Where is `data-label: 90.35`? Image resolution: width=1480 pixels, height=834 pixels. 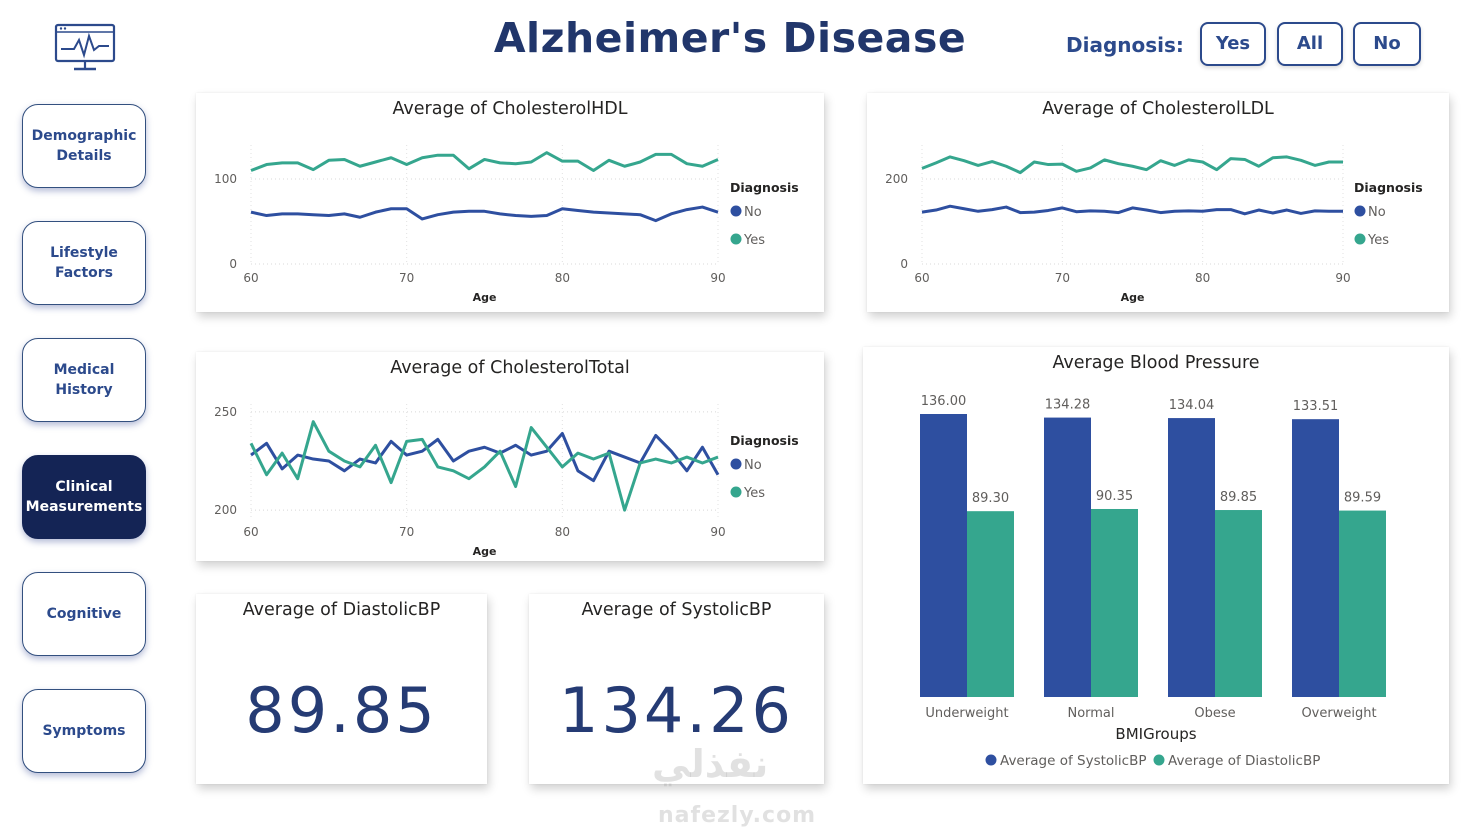 data-label: 90.35 is located at coordinates (1114, 496).